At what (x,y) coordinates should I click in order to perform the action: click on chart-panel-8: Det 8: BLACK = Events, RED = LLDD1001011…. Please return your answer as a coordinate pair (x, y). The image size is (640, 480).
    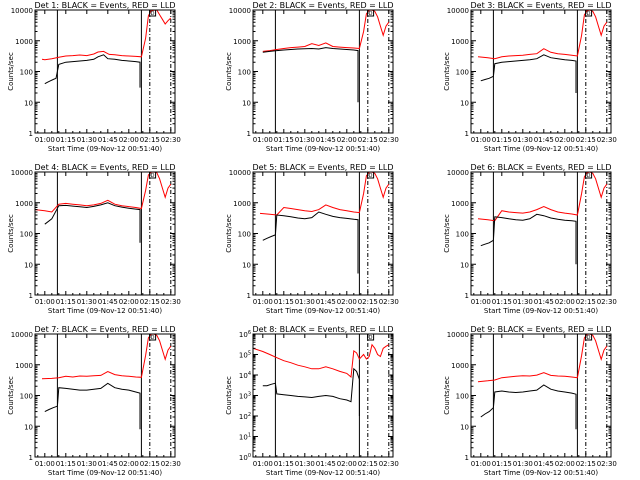
    Looking at the image, I should click on (312, 401).